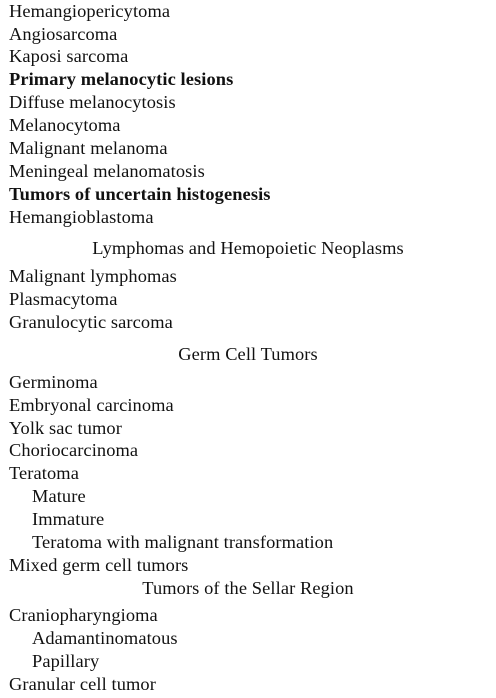 The height and width of the screenshot is (698, 496). What do you see at coordinates (183, 542) in the screenshot?
I see `list-subitem-teratoma-malignant-transformation: Teratoma with malignant transformation` at bounding box center [183, 542].